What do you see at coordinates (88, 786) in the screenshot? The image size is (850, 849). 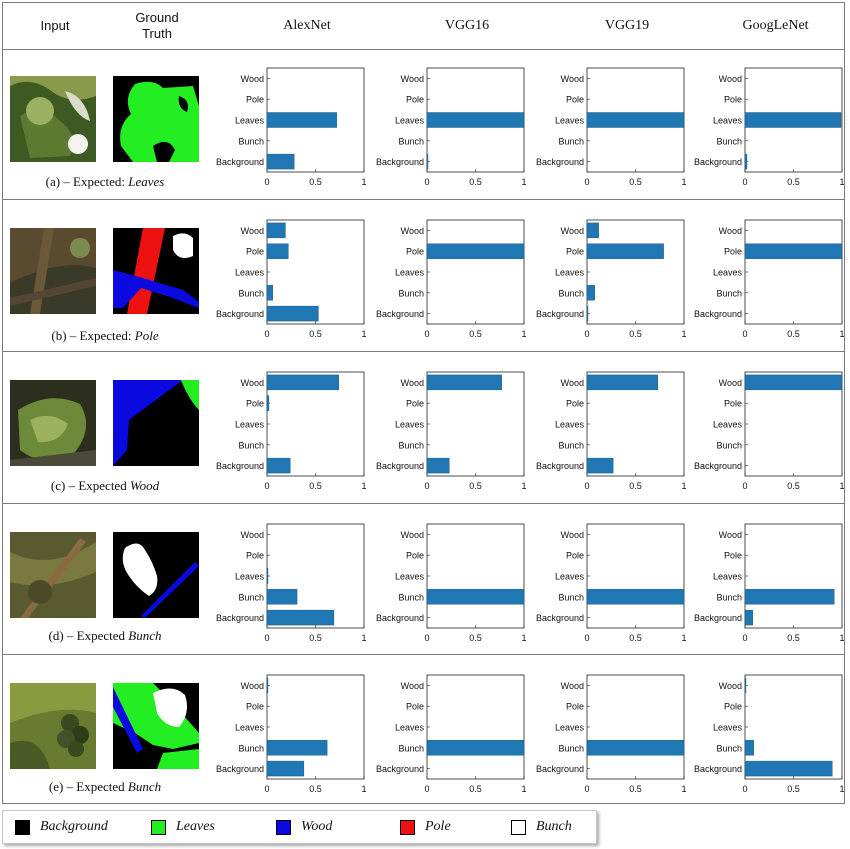 I see `caption-e-prefix: (e) – Expected` at bounding box center [88, 786].